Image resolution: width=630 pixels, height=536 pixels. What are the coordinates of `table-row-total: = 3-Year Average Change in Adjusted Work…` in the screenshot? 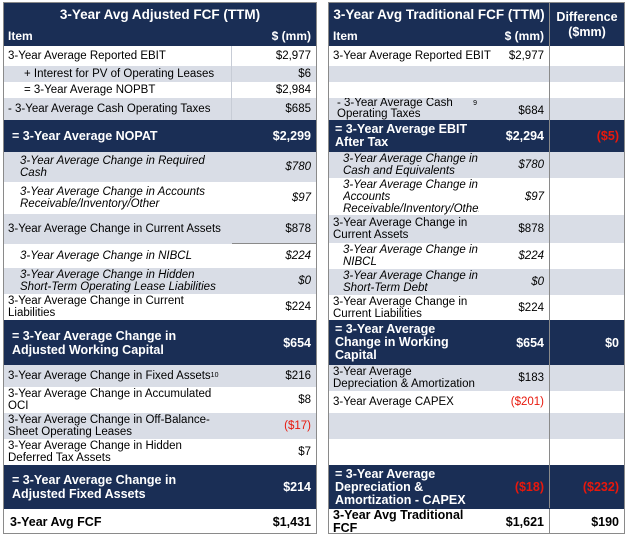 It's located at (160, 342).